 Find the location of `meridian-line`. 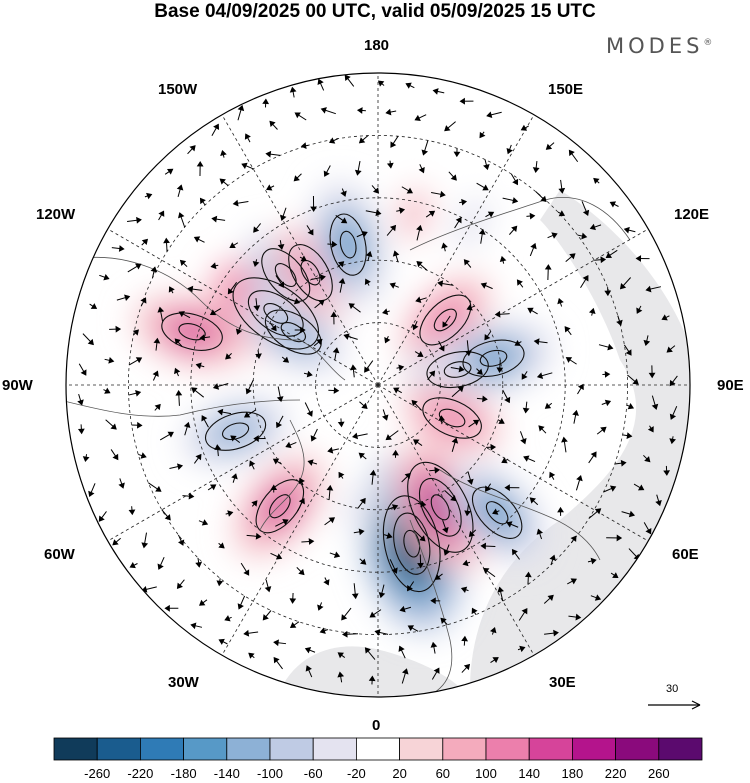

meridian-line is located at coordinates (513, 463).